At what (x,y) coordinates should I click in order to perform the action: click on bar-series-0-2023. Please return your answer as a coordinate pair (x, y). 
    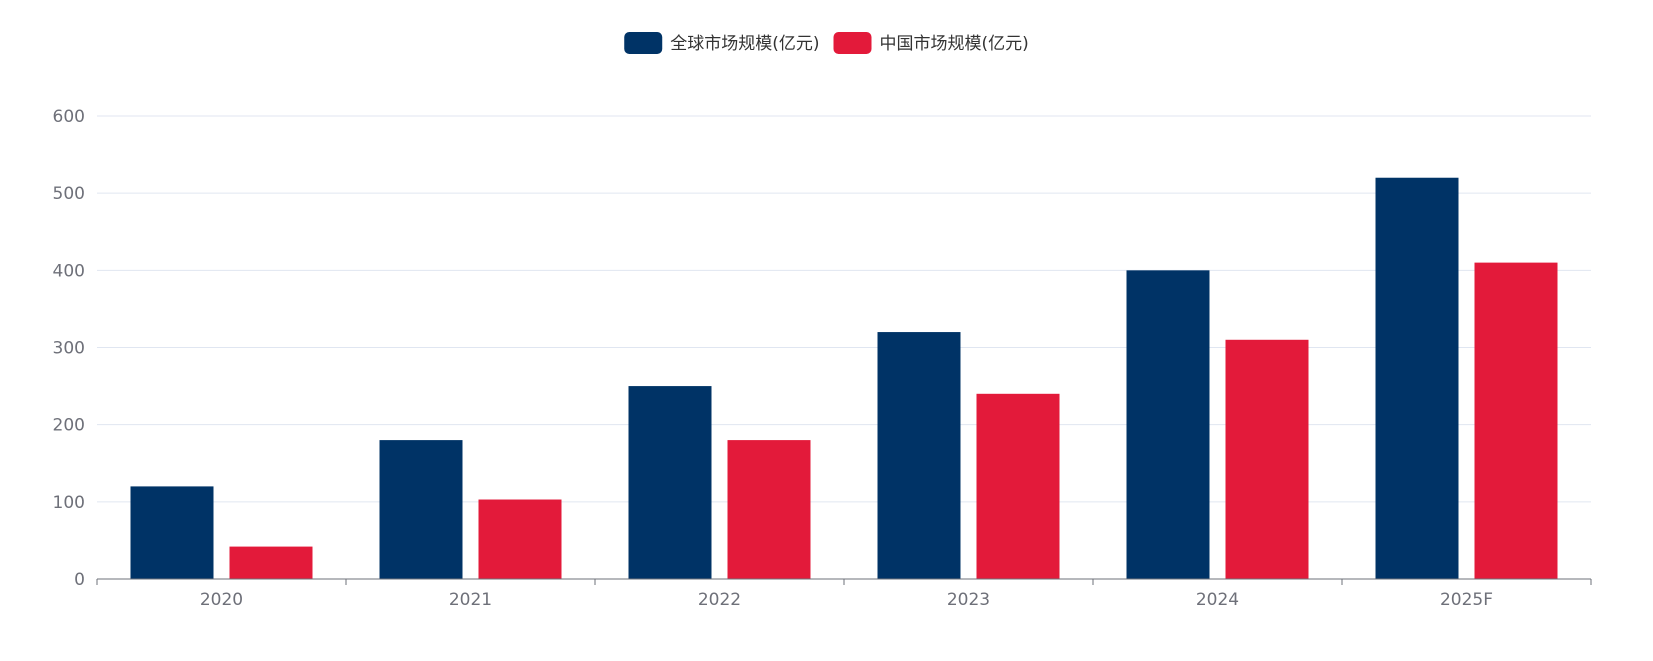
    Looking at the image, I should click on (919, 455).